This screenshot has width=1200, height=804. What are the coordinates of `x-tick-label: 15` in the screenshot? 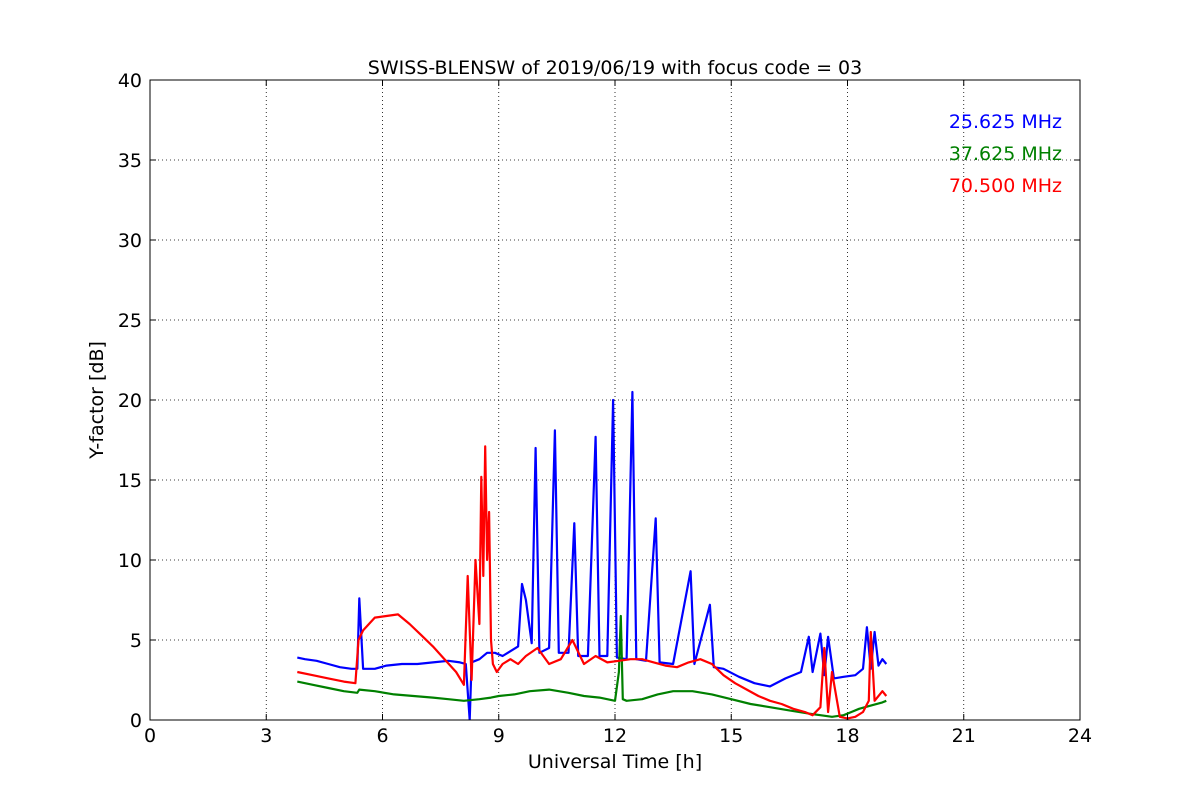 It's located at (731, 736).